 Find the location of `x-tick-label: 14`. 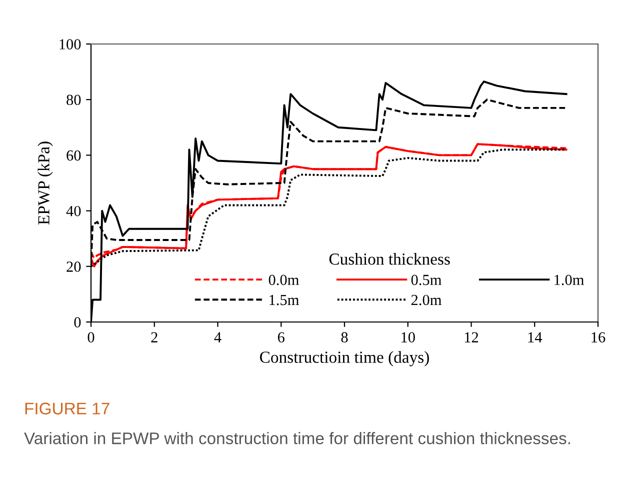

x-tick-label: 14 is located at coordinates (535, 337).